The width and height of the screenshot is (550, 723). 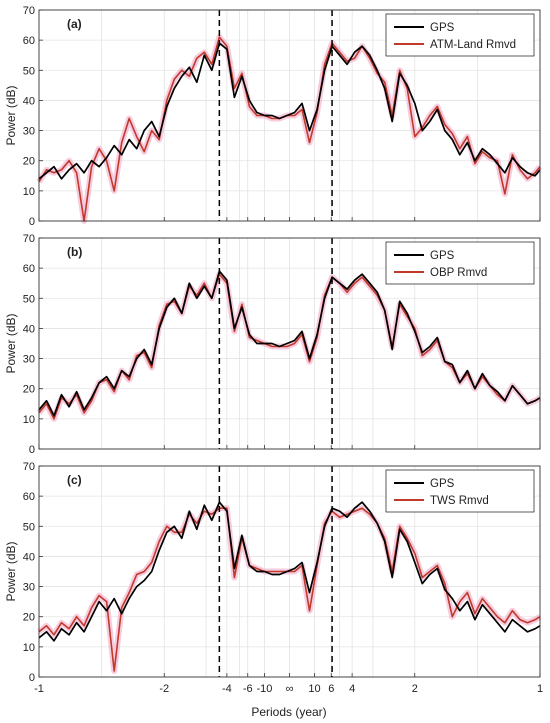 What do you see at coordinates (458, 273) in the screenshot?
I see `legend-label: OBP Rmvd` at bounding box center [458, 273].